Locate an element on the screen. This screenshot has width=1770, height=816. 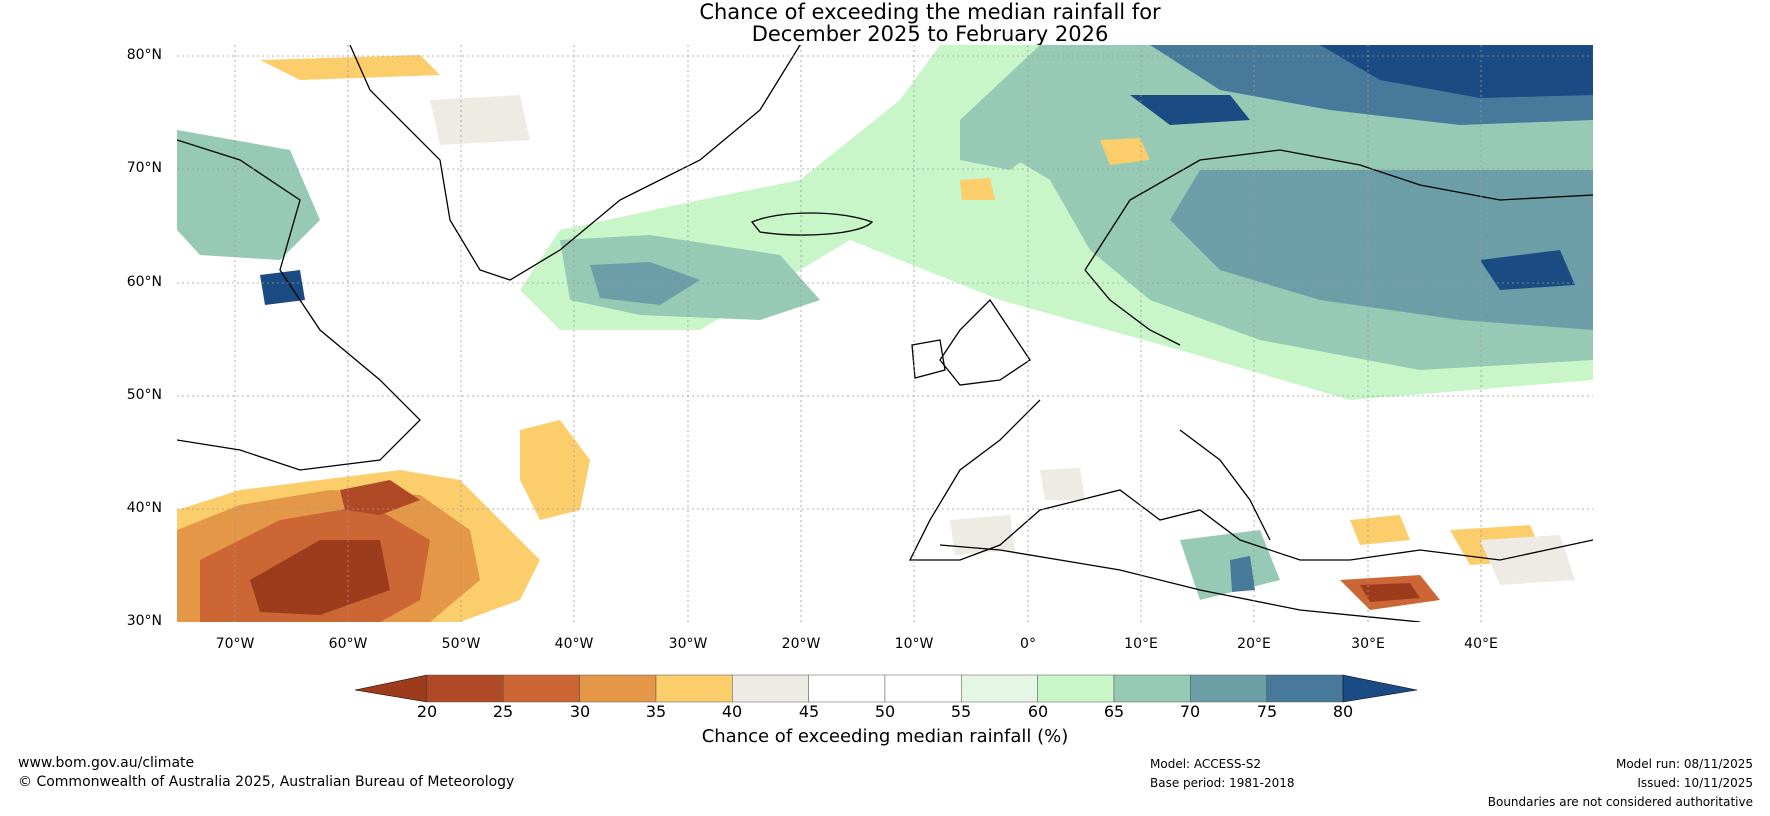
lon-label-0: 0° is located at coordinates (1028, 644).